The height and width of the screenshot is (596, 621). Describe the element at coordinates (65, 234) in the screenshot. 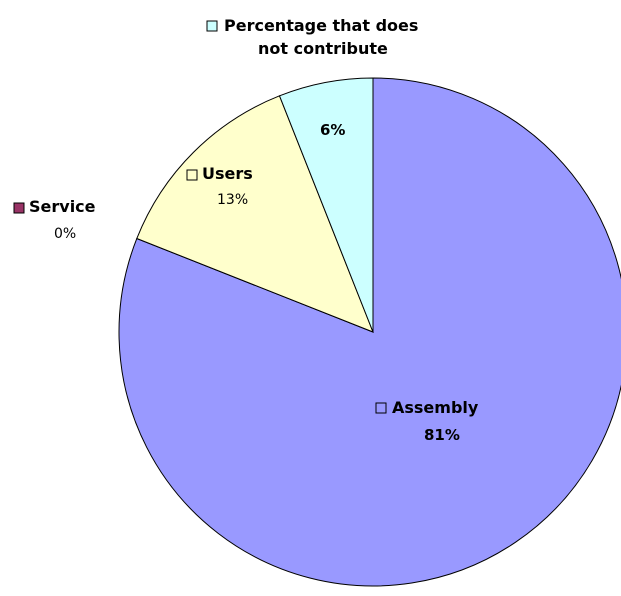

I see `label-service-pct: 0%` at that location.